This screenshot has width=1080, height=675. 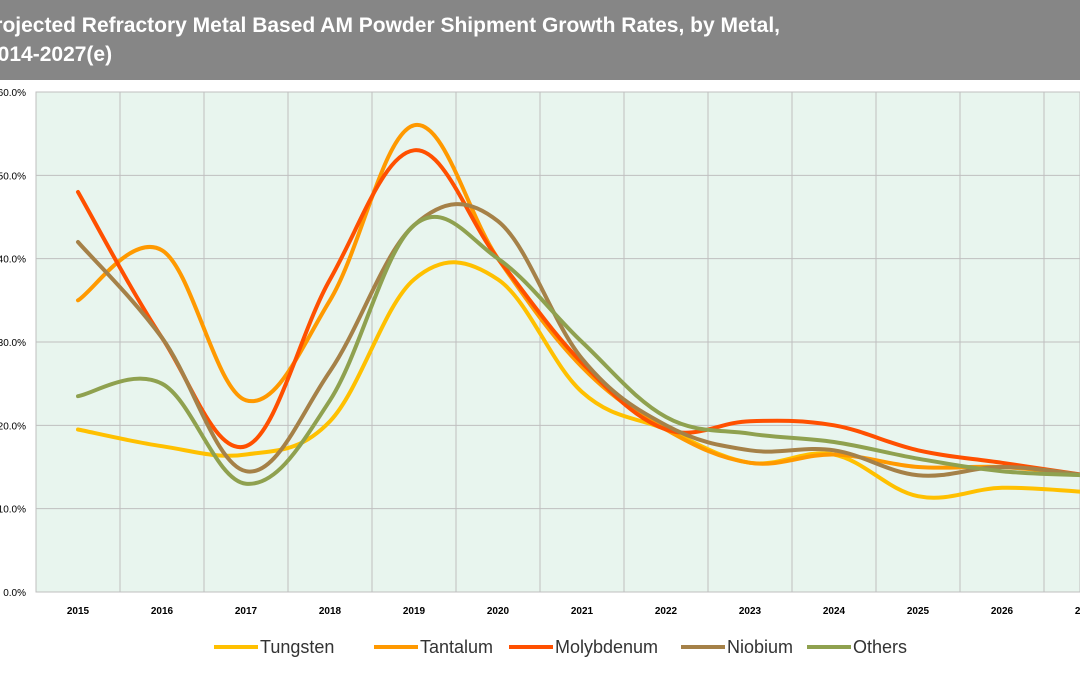 I want to click on x-tick-label: 2020, so click(x=498, y=611).